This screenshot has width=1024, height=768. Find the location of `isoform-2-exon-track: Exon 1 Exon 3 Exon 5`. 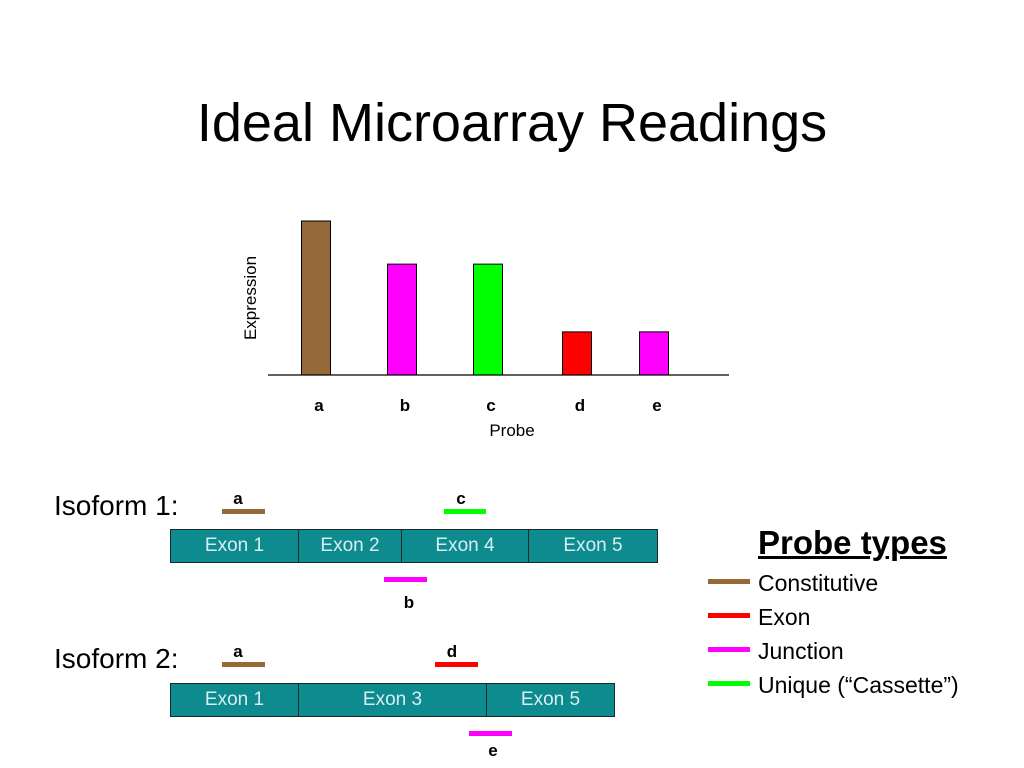

isoform-2-exon-track: Exon 1 Exon 3 Exon 5 is located at coordinates (392, 700).